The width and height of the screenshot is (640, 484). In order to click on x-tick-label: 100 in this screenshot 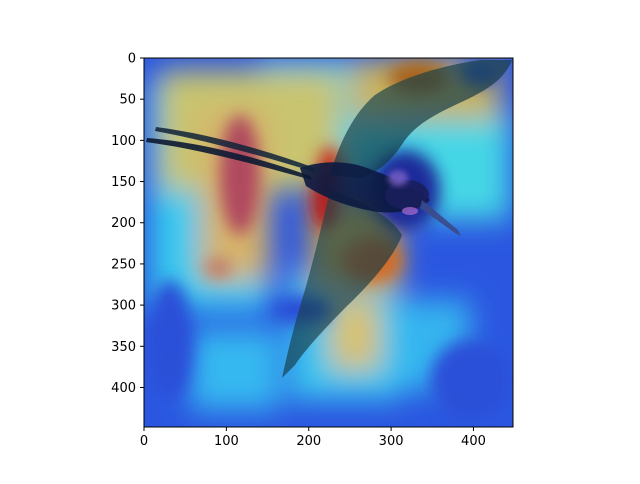, I will do `click(226, 441)`.